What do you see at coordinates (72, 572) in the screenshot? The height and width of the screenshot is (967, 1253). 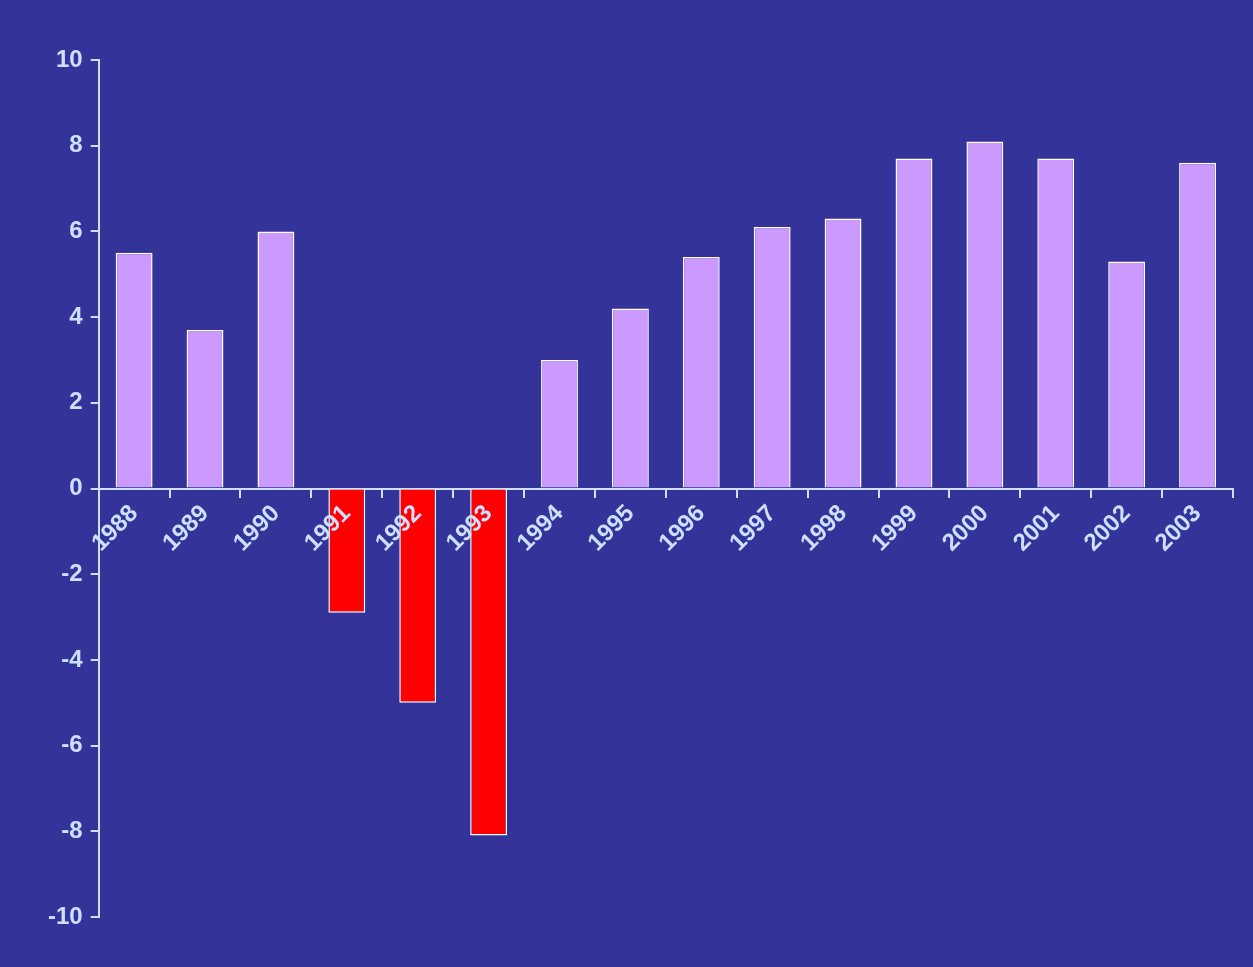 I see `y-tick-label: -2` at bounding box center [72, 572].